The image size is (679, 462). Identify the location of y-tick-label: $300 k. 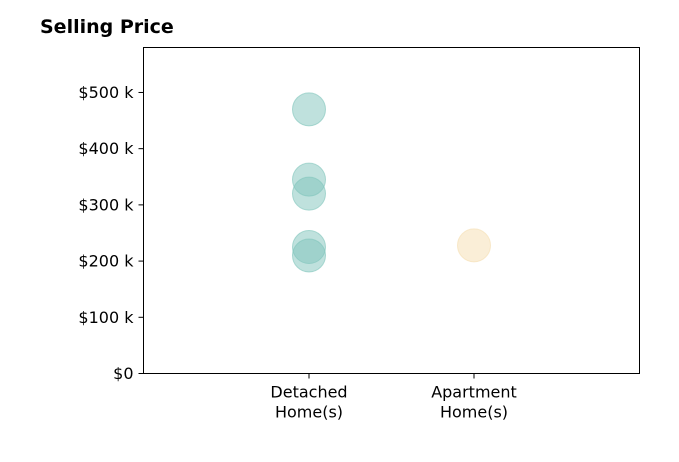
(106, 204).